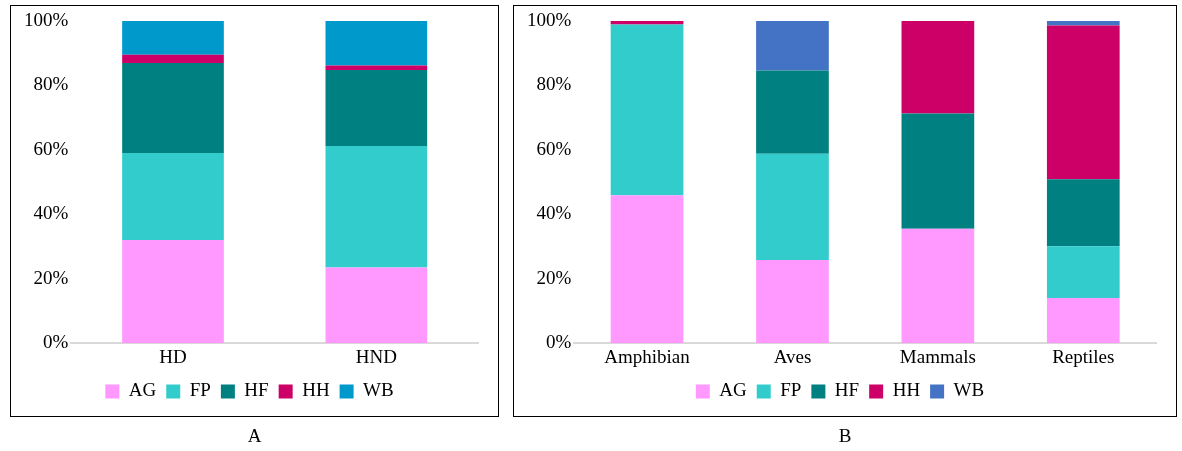 The image size is (1182, 451). What do you see at coordinates (376, 356) in the screenshot?
I see `x-tick-label: HND` at bounding box center [376, 356].